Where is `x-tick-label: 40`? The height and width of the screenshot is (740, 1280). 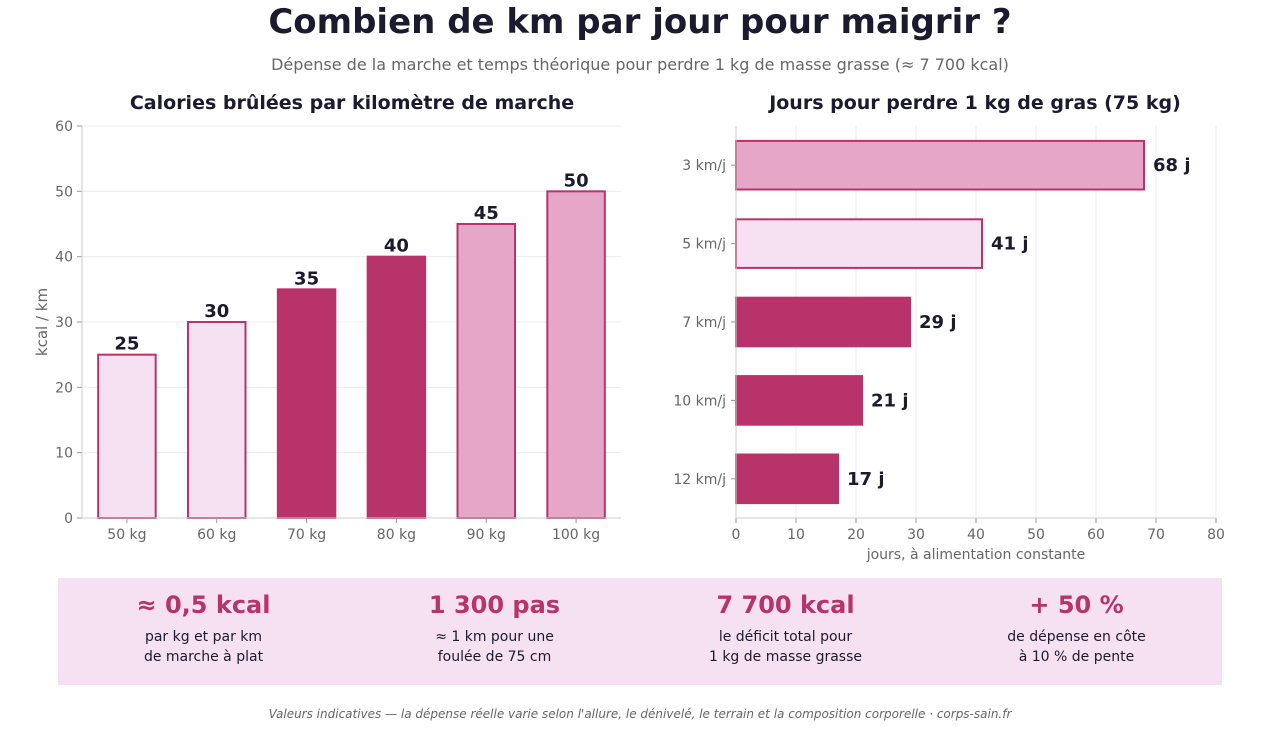
x-tick-label: 40 is located at coordinates (976, 535).